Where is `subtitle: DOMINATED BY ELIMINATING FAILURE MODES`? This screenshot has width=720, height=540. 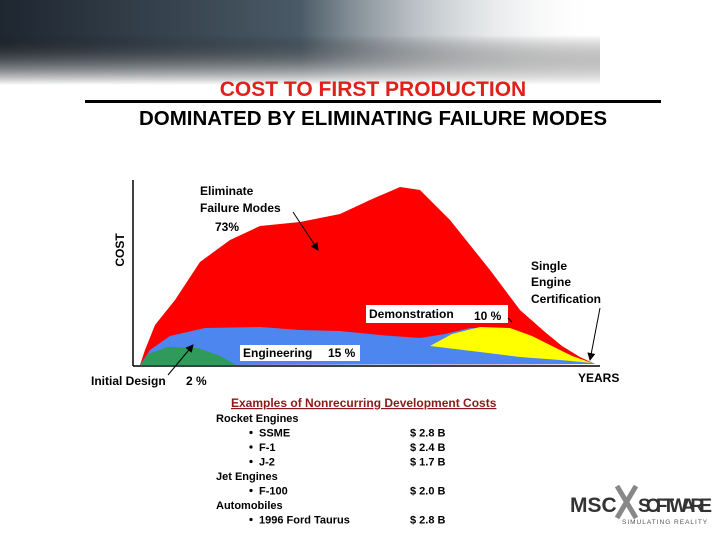
subtitle: DOMINATED BY ELIMINATING FAILURE MODES is located at coordinates (373, 118).